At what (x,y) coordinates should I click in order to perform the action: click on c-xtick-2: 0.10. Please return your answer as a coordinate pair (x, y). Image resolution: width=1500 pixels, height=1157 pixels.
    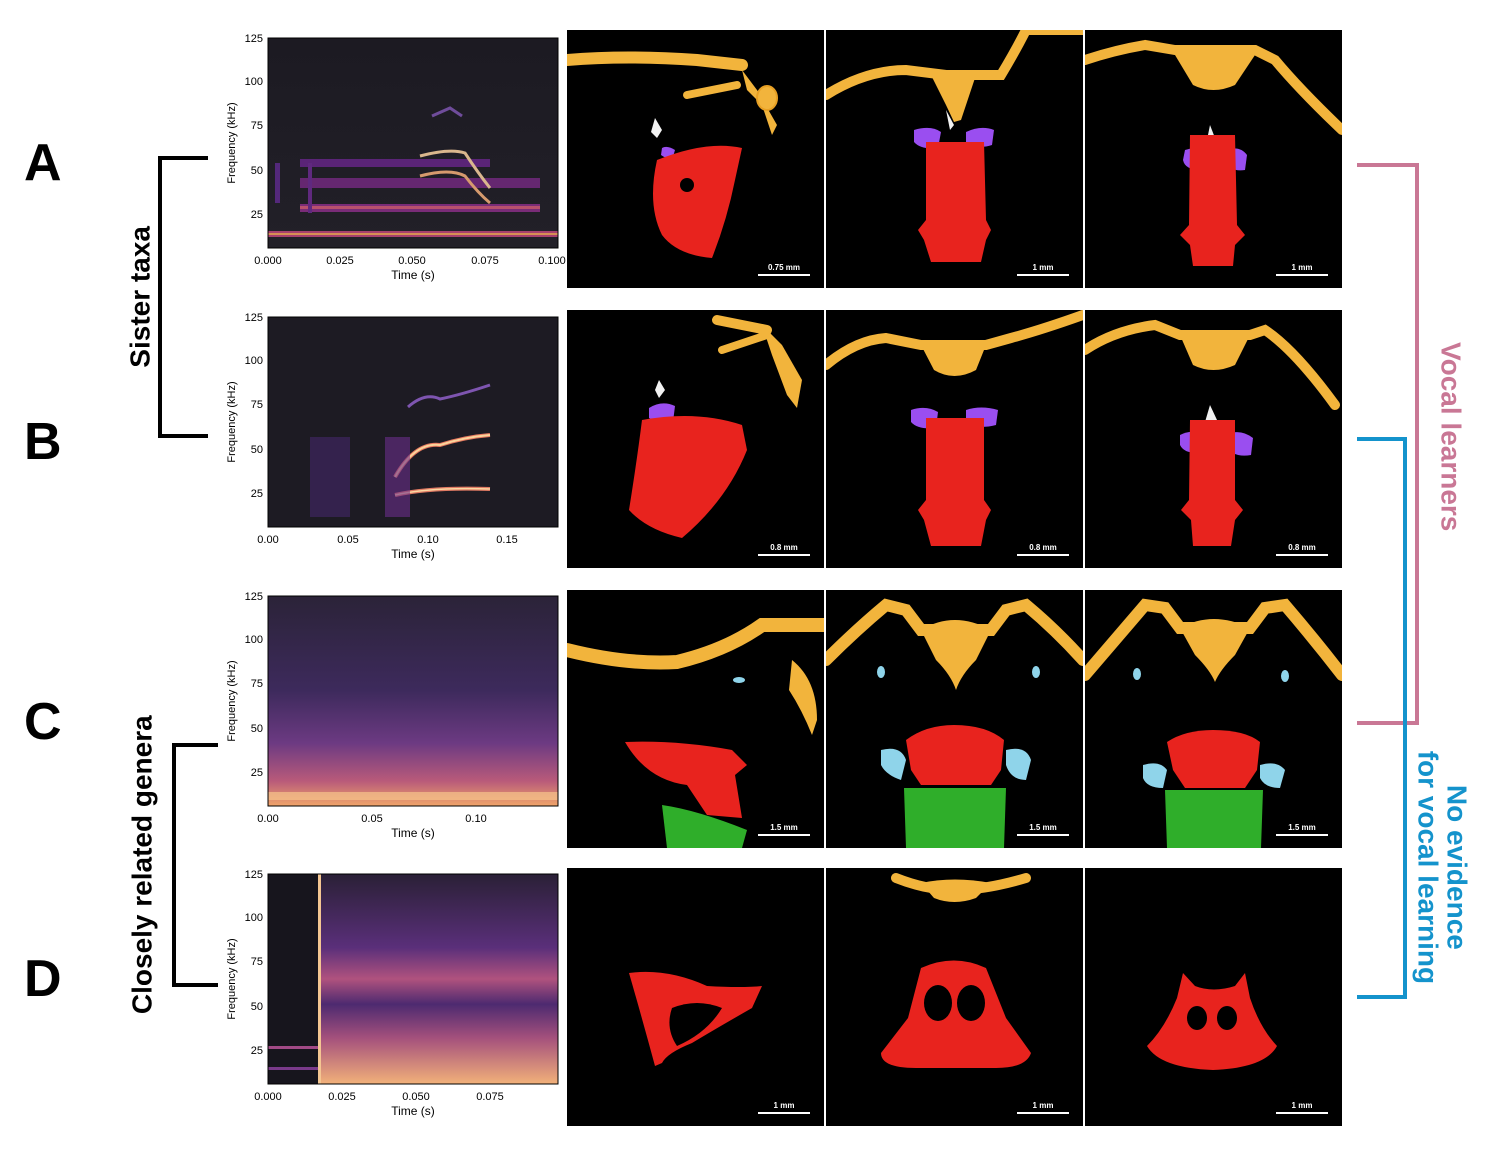
    Looking at the image, I should click on (475, 819).